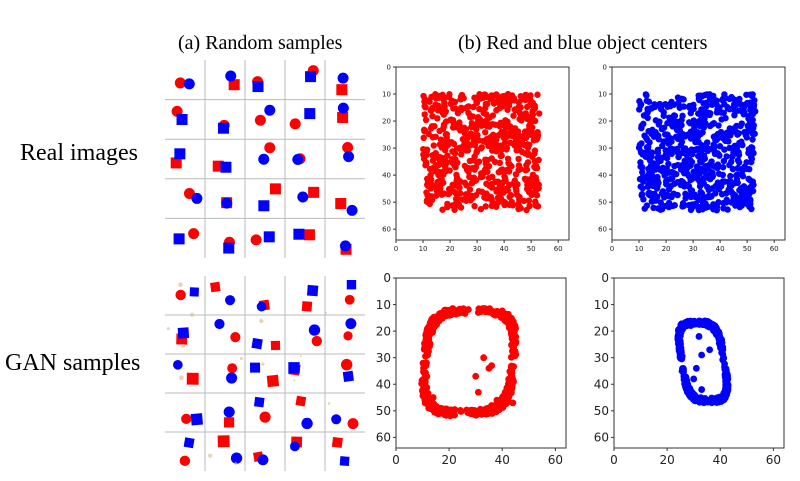 The height and width of the screenshot is (481, 800). What do you see at coordinates (583, 43) in the screenshot?
I see `header-object-centers: (b) Red and blue object centers` at bounding box center [583, 43].